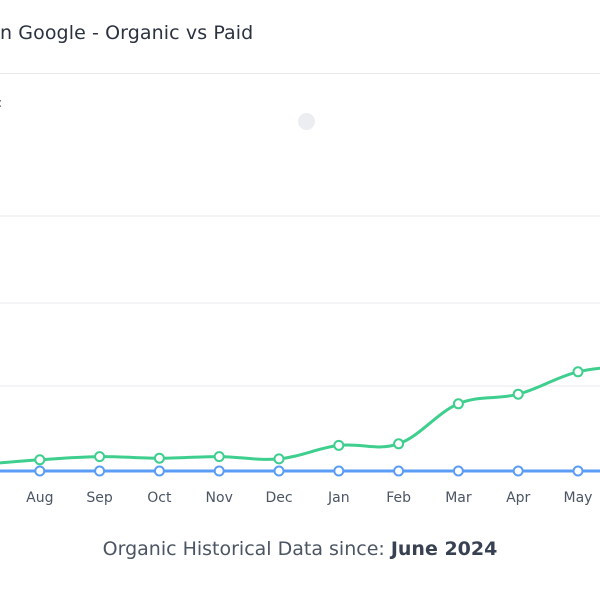 The height and width of the screenshot is (600, 600). What do you see at coordinates (159, 458) in the screenshot?
I see `series-0-point-oct` at bounding box center [159, 458].